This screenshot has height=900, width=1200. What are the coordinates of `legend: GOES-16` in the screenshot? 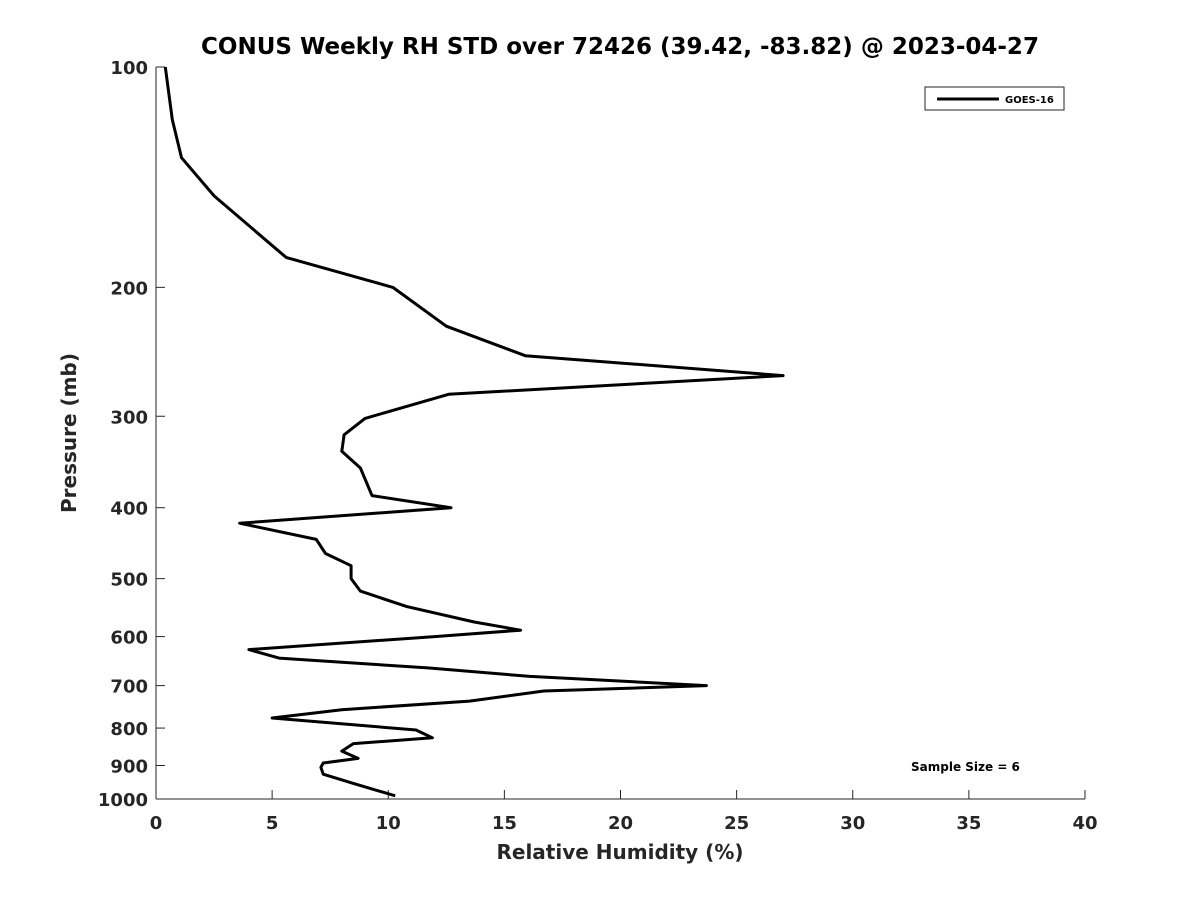 It's located at (994, 98).